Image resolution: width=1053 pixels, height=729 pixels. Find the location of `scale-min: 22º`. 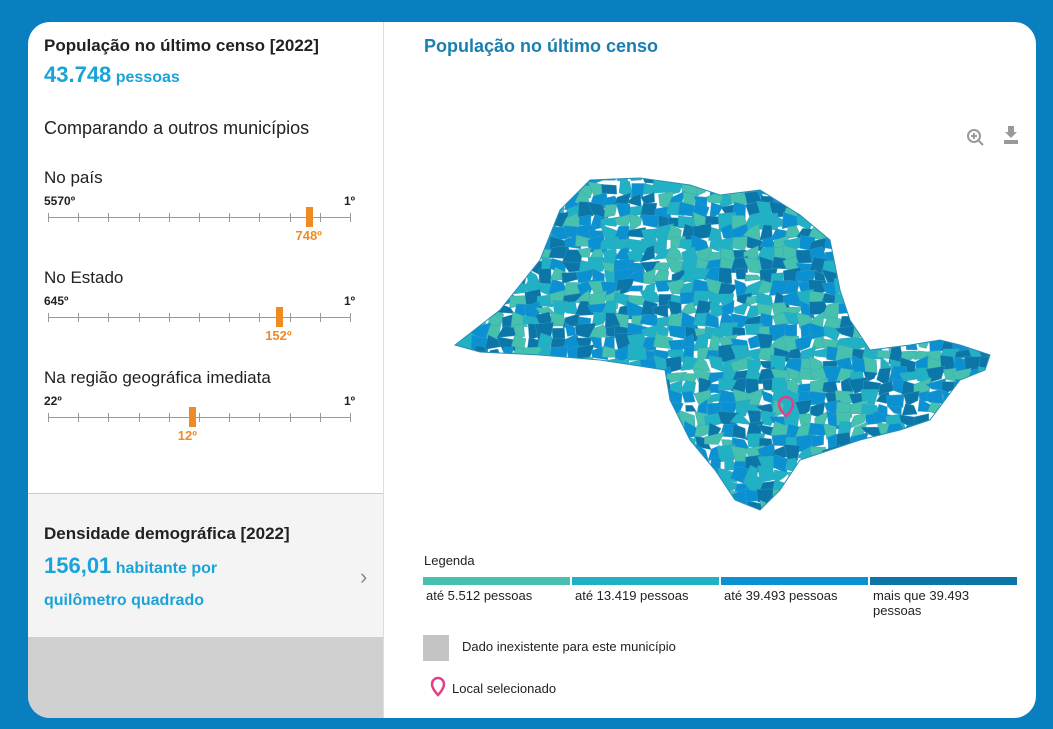

scale-min: 22º is located at coordinates (53, 401).